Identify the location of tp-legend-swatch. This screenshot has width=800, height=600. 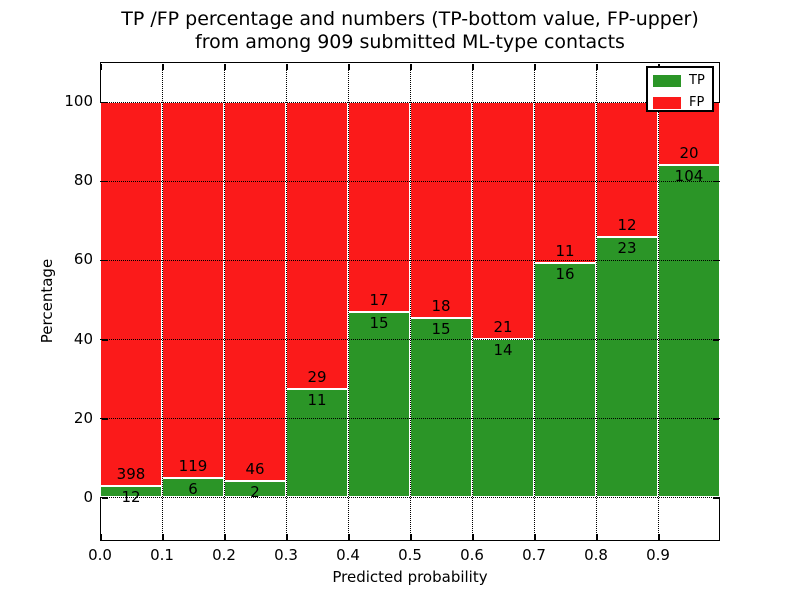
(667, 80).